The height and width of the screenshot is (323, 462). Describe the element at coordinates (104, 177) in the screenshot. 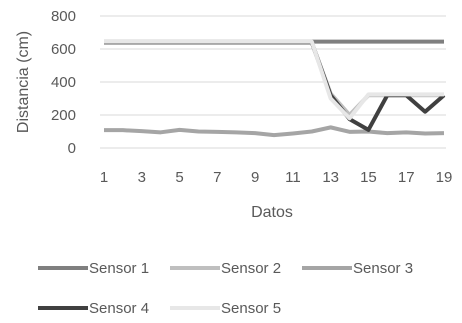

I see `x-tick-label: 1` at that location.